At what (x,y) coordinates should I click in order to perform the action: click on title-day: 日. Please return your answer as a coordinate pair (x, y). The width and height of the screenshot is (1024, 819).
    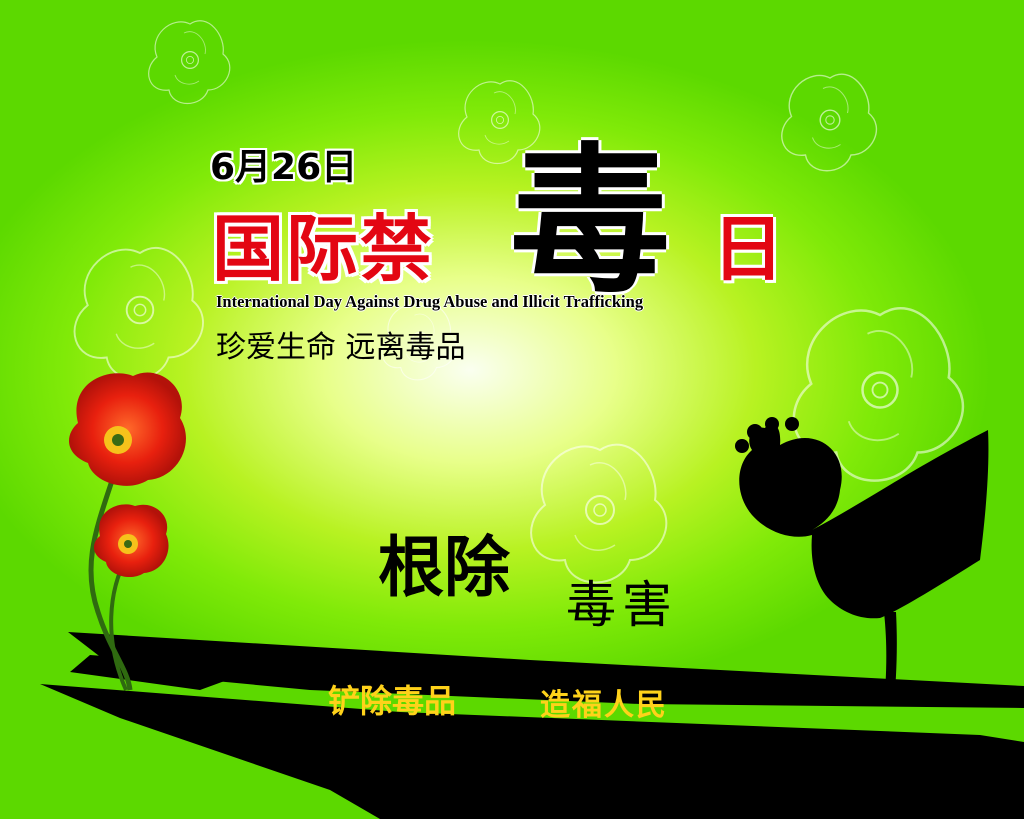
    Looking at the image, I should click on (748, 249).